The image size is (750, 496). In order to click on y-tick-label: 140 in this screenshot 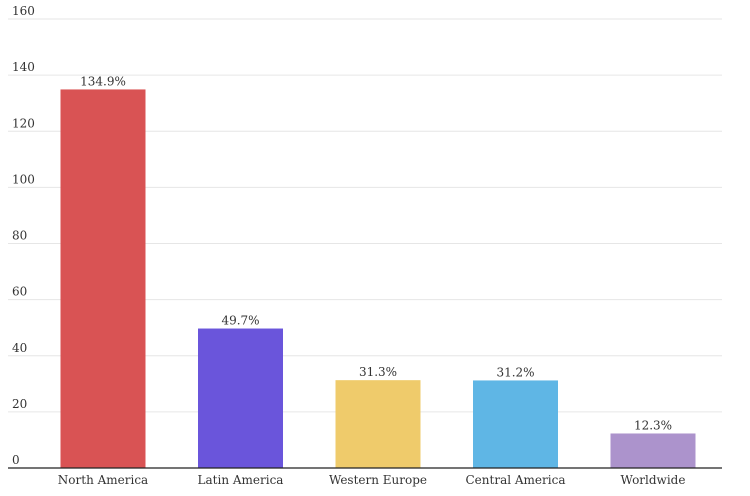, I will do `click(23, 67)`.